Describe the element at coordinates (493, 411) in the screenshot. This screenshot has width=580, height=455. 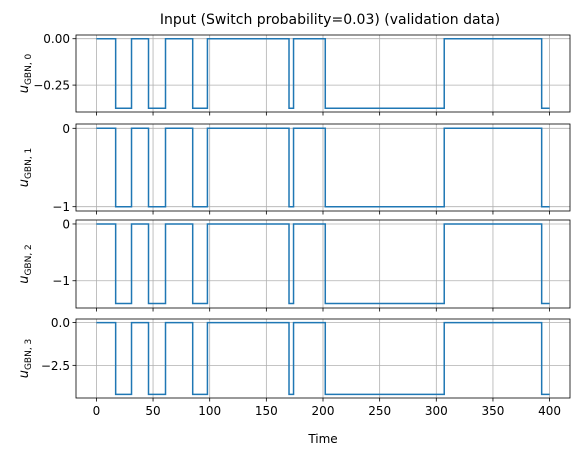
I see `x-tick-label: 350` at that location.